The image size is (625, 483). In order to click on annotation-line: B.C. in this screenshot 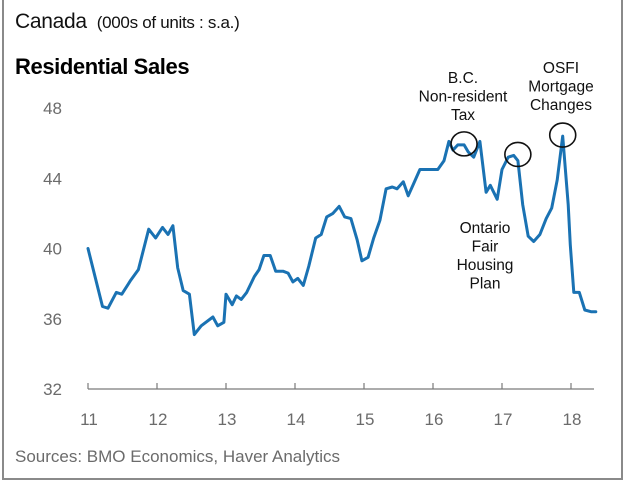, I will do `click(463, 78)`.